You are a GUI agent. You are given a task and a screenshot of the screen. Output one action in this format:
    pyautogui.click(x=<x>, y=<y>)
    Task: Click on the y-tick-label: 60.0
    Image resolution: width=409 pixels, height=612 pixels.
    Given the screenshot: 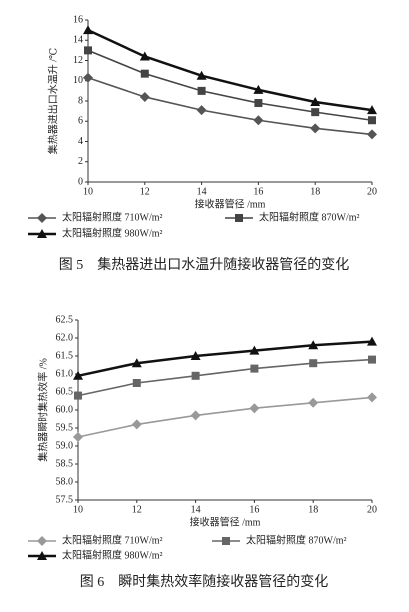 What is the action you would take?
    pyautogui.click(x=65, y=409)
    